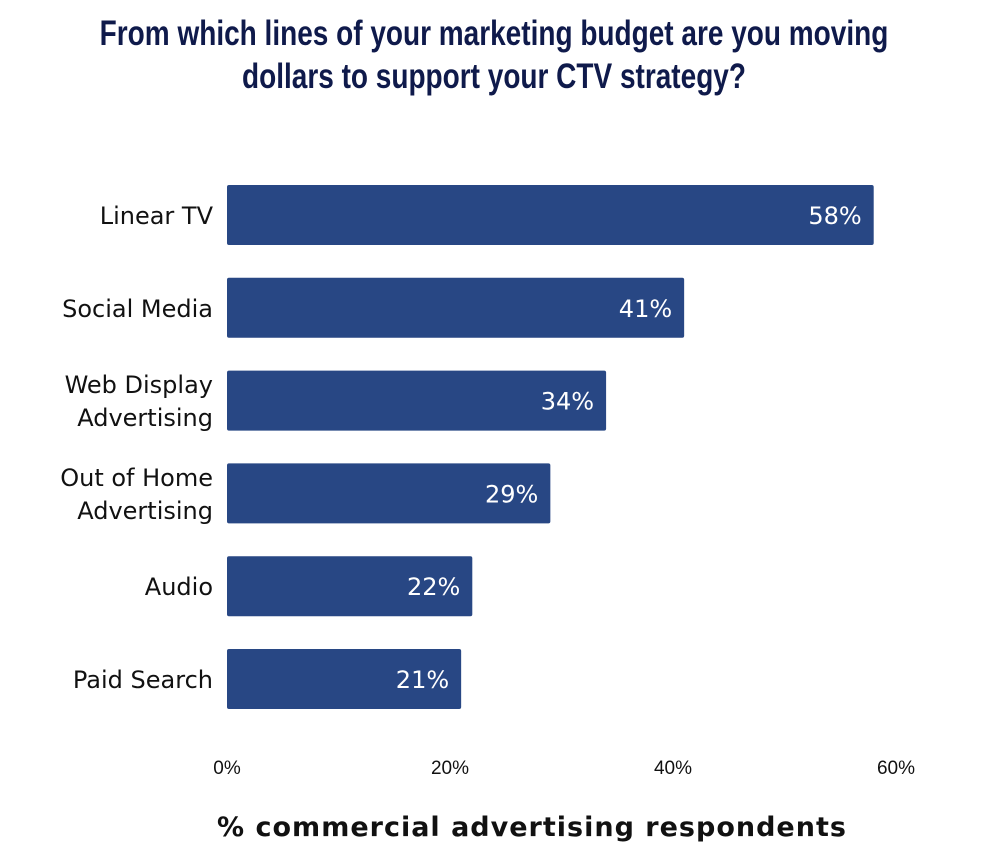 This screenshot has height=854, width=988. Describe the element at coordinates (433, 587) in the screenshot. I see `bar-value-label: 22%` at that location.